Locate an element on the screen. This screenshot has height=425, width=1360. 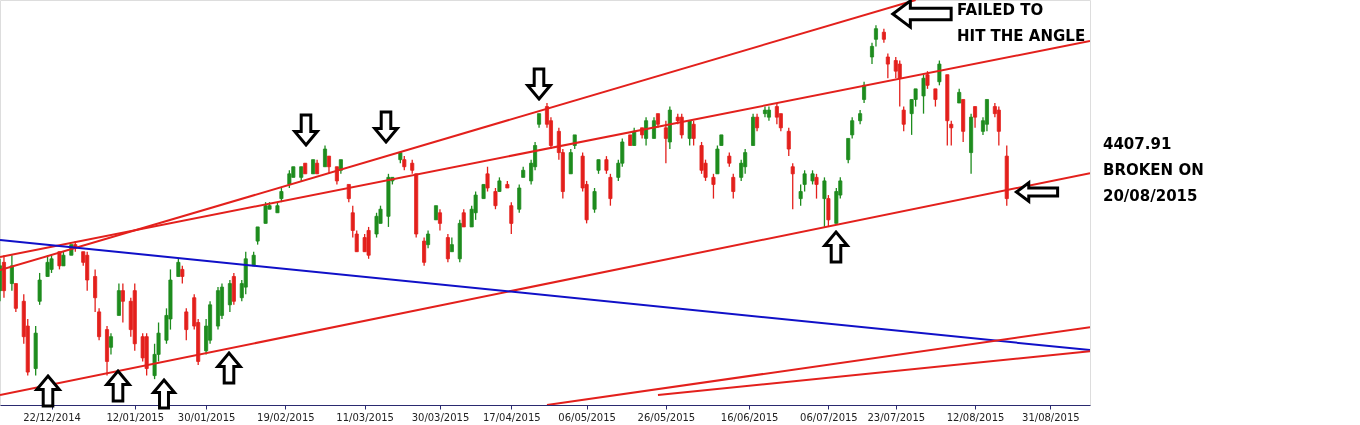
annotation: FAILED TO HIT THE ANGLE is located at coordinates (1021, 23).